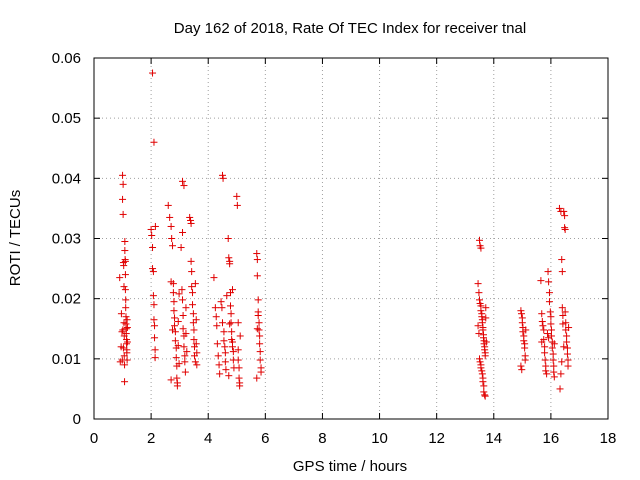 Image resolution: width=640 pixels, height=480 pixels. Describe the element at coordinates (151, 438) in the screenshot. I see `x-tick-label: 2` at that location.